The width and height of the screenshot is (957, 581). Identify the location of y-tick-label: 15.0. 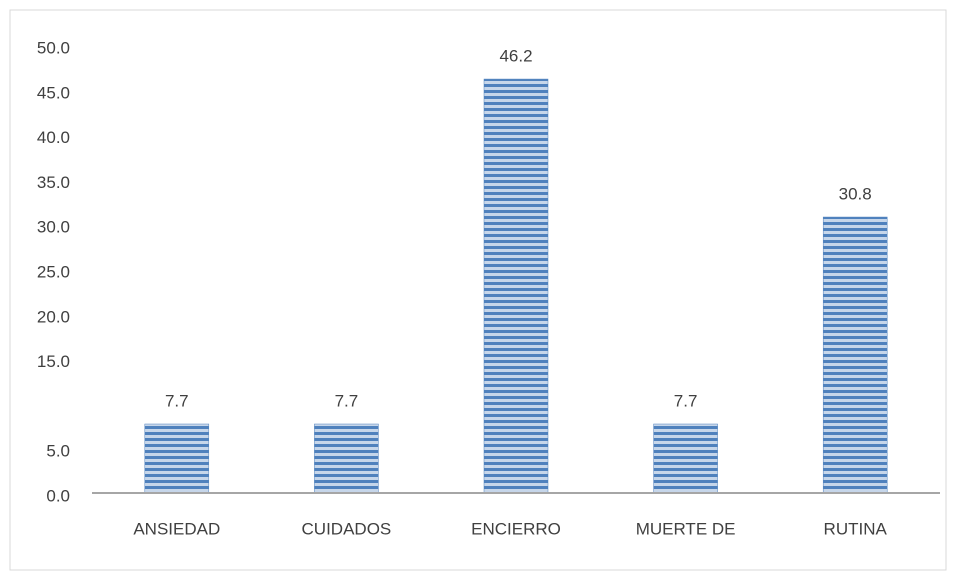
(53, 361).